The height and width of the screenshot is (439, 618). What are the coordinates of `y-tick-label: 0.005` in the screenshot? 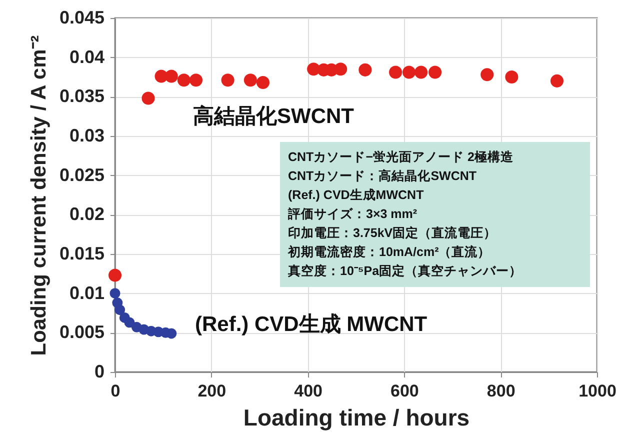 It's located at (81, 332).